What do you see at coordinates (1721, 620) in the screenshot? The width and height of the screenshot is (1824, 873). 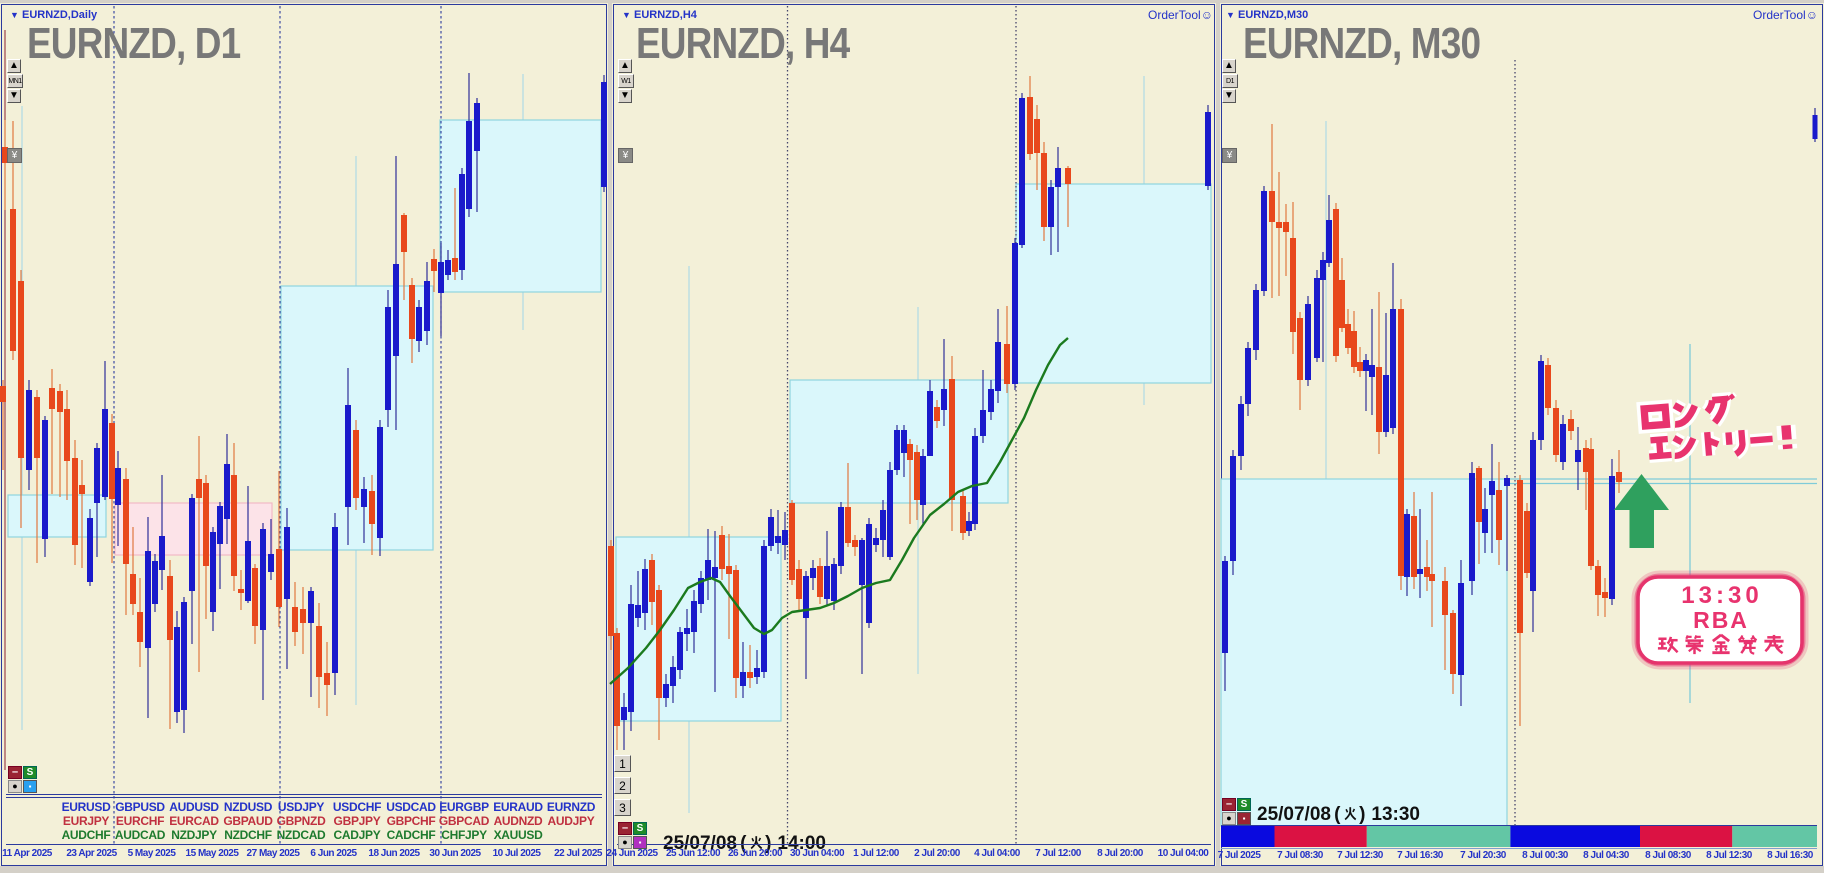 I see `svg-text: RBA` at bounding box center [1721, 620].